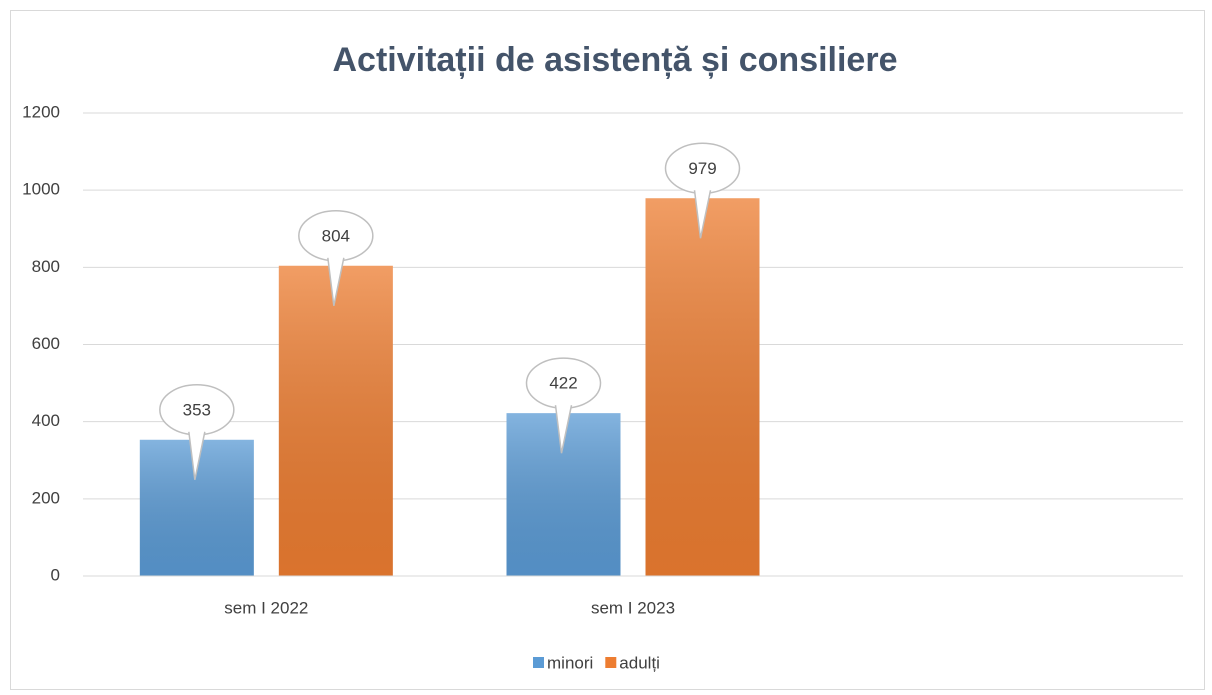 This screenshot has width=1212, height=695. Describe the element at coordinates (639, 662) in the screenshot. I see `legend-label: adulți` at that location.